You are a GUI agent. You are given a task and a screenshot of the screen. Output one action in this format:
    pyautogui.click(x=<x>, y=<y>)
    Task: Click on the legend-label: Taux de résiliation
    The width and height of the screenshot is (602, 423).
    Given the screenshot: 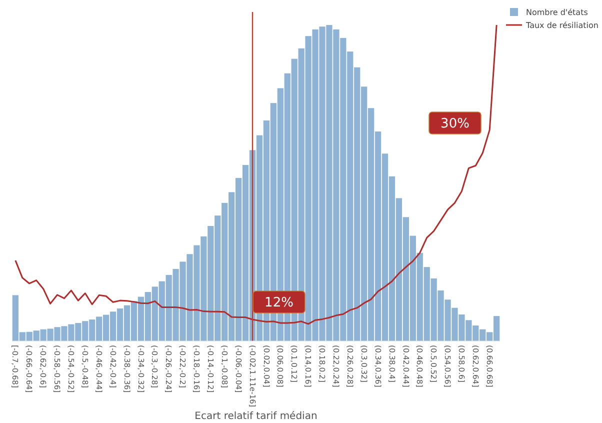 What is the action you would take?
    pyautogui.click(x=561, y=25)
    